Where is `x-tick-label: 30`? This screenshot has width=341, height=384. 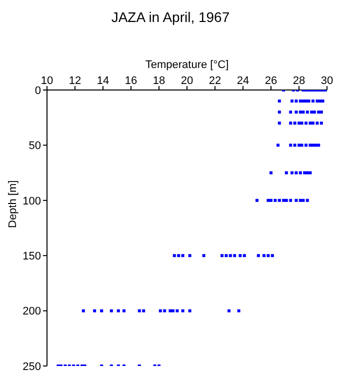
x-tick-label: 30 is located at coordinates (327, 81).